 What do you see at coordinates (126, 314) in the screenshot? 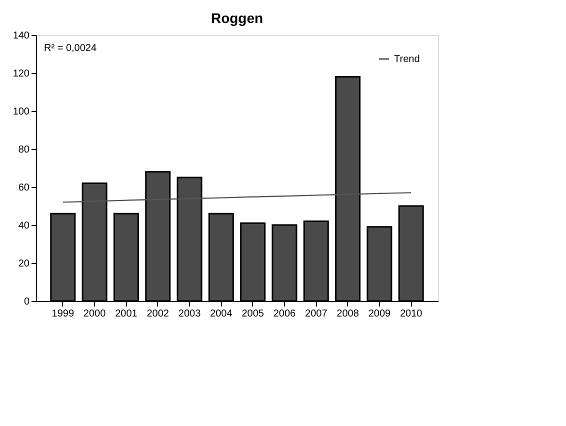
I see `x-tick-label: 2001` at bounding box center [126, 314].